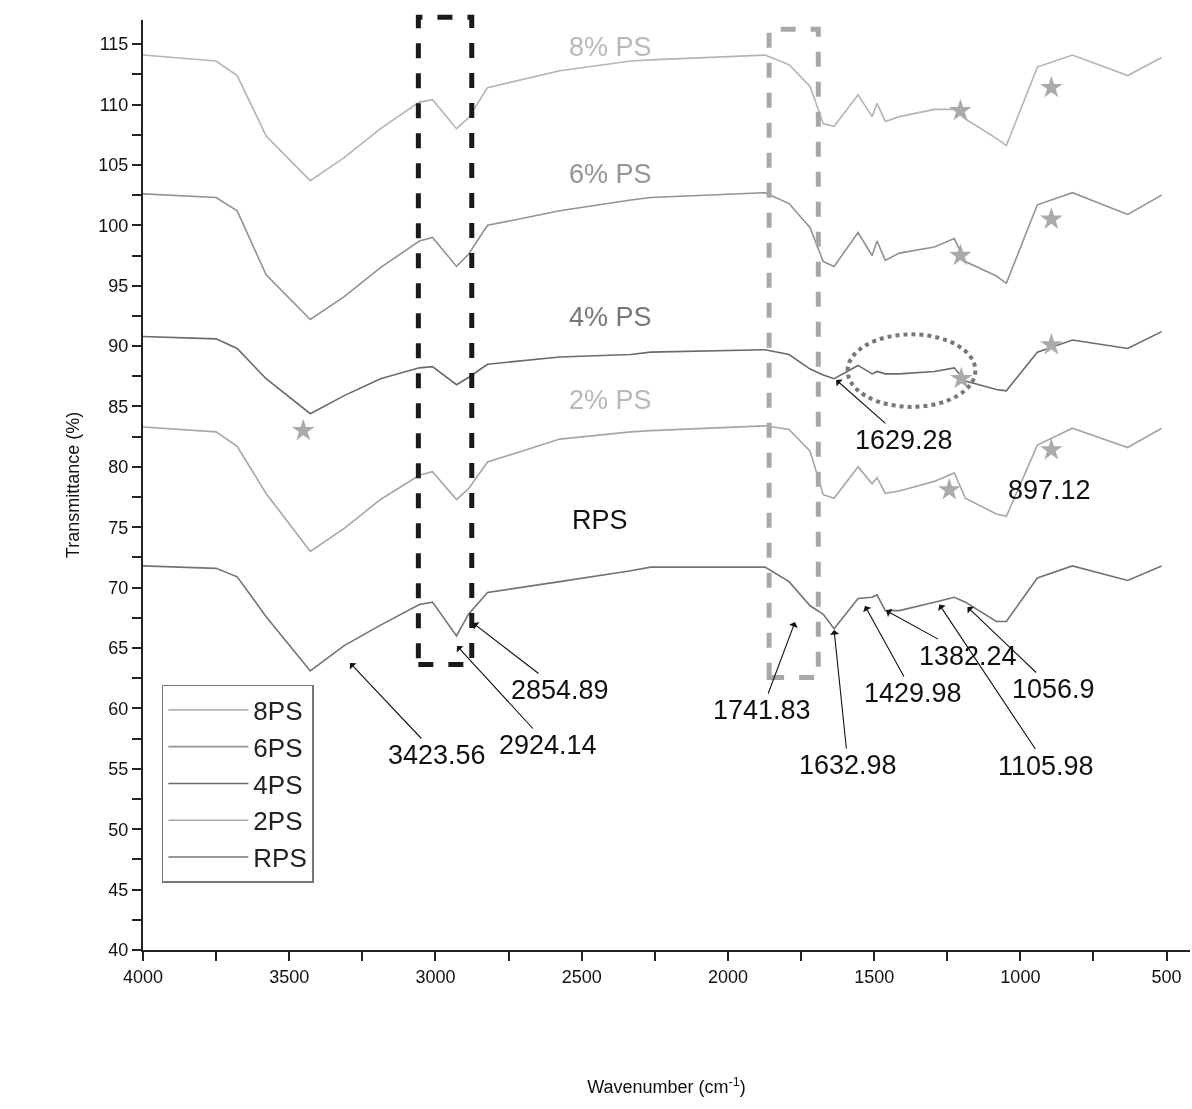 This screenshot has width=1192, height=1109. I want to click on y-axis-title: Transmittance (%), so click(73, 485).